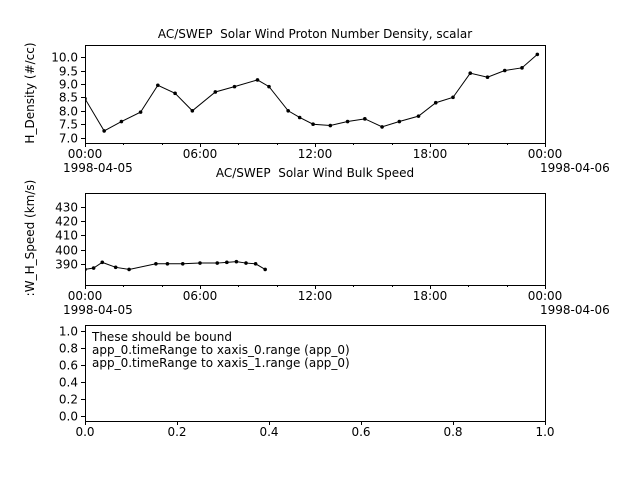  Describe the element at coordinates (268, 432) in the screenshot. I see `x-tick-label: 0.4` at that location.